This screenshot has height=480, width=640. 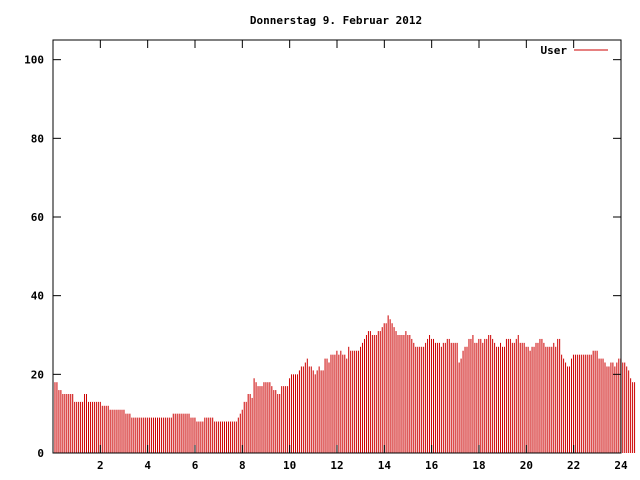 I want to click on x-tick-label: 8, so click(x=242, y=465).